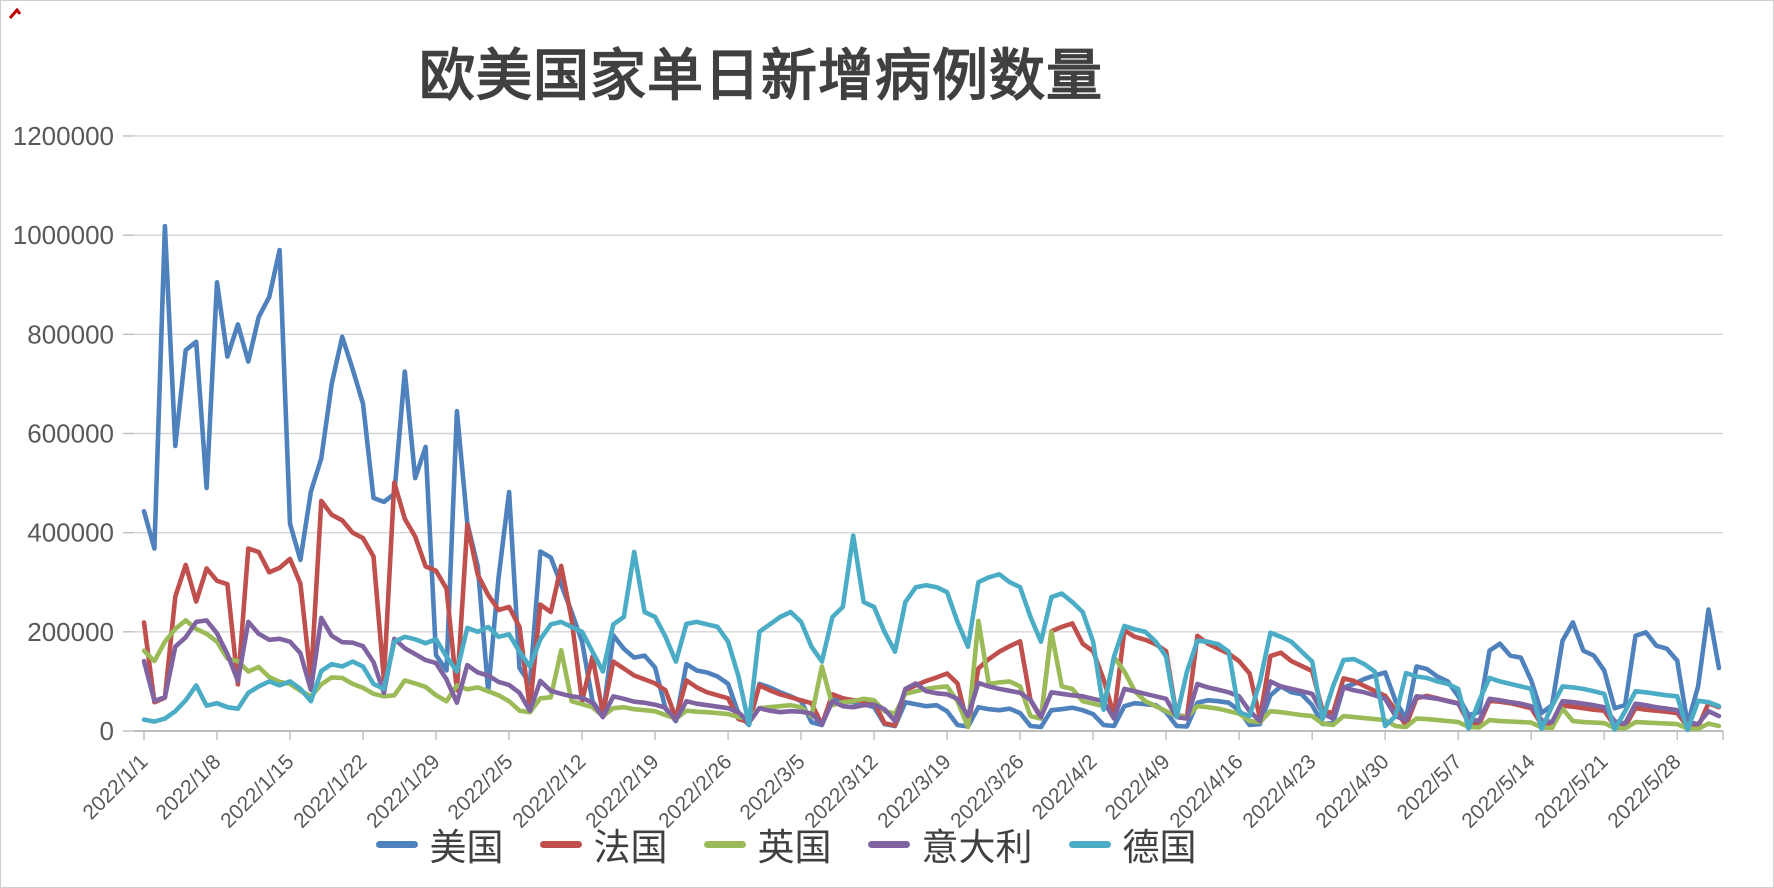  What do you see at coordinates (630, 847) in the screenshot?
I see `legend-label-france: 法国` at bounding box center [630, 847].